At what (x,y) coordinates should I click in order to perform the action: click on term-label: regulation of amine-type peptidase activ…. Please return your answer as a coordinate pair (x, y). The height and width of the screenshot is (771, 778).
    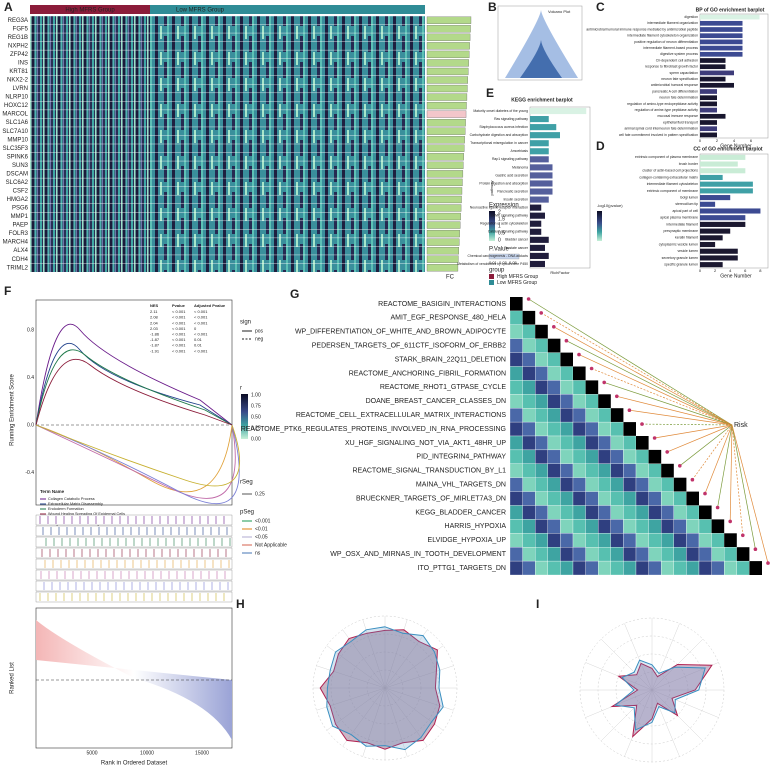
    Looking at the image, I should click on (667, 110).